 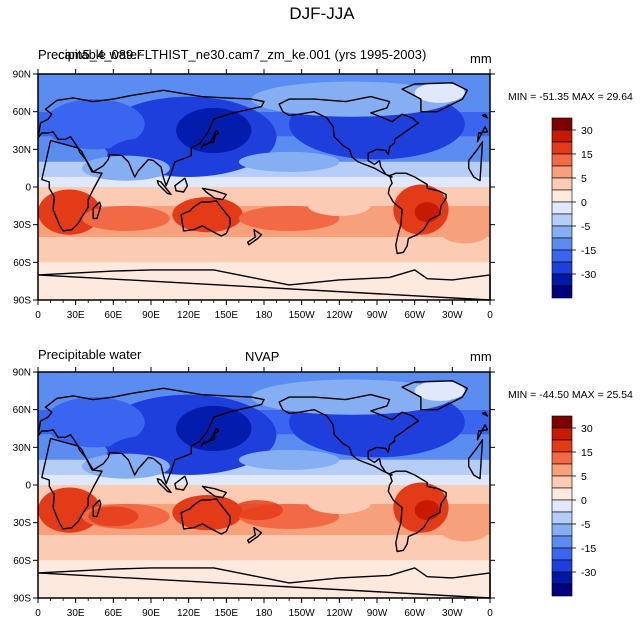 What do you see at coordinates (207, 513) in the screenshot?
I see `australia-positive` at bounding box center [207, 513].